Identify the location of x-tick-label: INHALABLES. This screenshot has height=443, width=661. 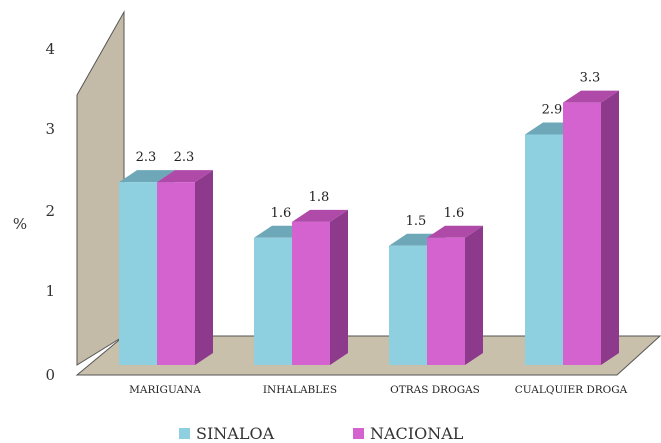
(300, 390).